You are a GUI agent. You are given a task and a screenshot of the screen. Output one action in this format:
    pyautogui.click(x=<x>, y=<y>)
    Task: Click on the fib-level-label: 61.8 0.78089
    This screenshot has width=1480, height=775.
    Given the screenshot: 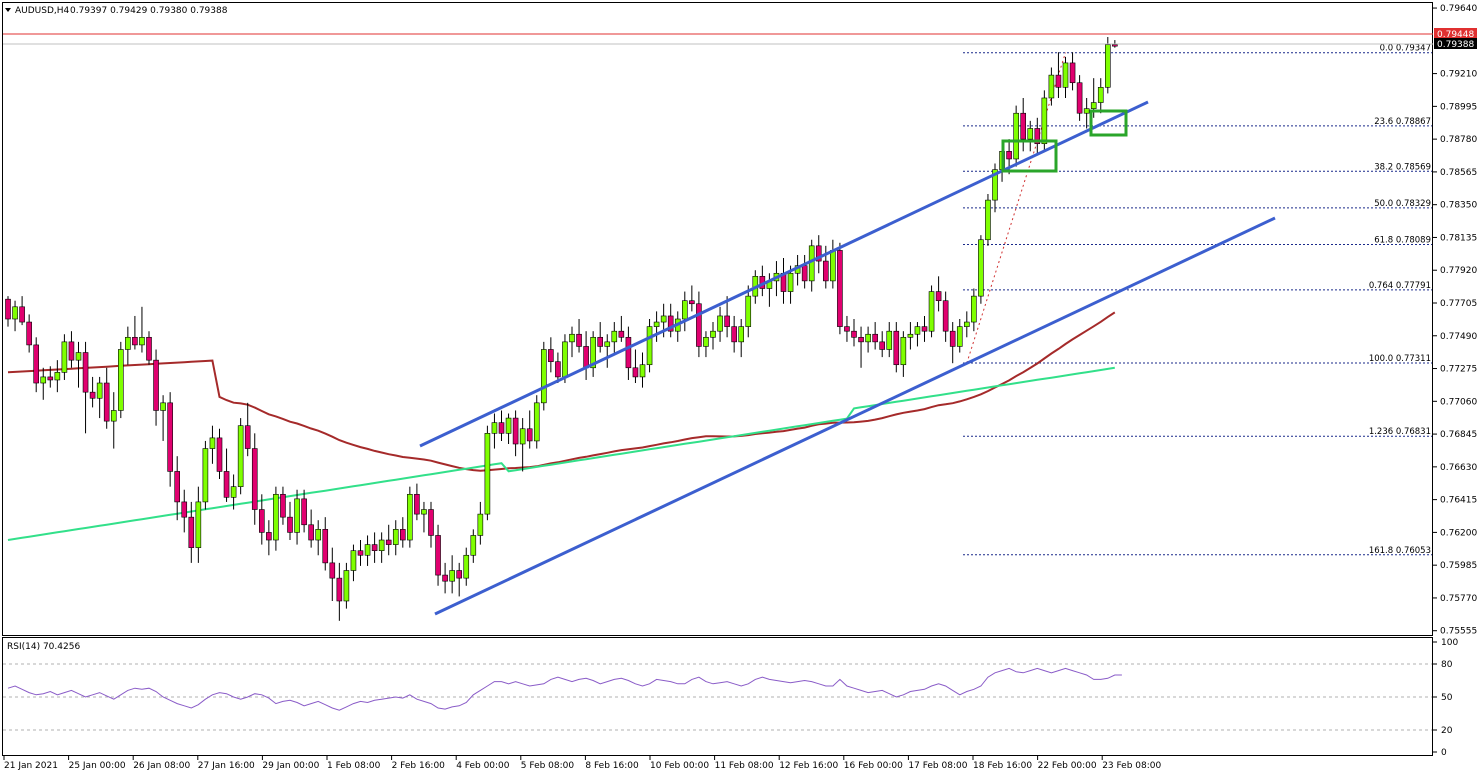 What is the action you would take?
    pyautogui.click(x=1402, y=240)
    